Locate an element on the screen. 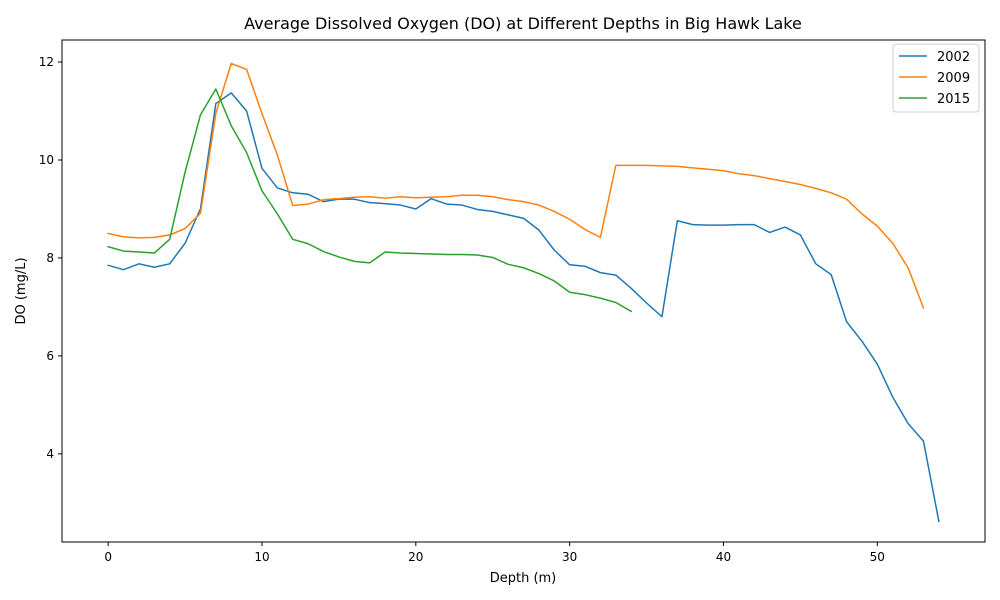  x-tick-label: 20 is located at coordinates (415, 557).